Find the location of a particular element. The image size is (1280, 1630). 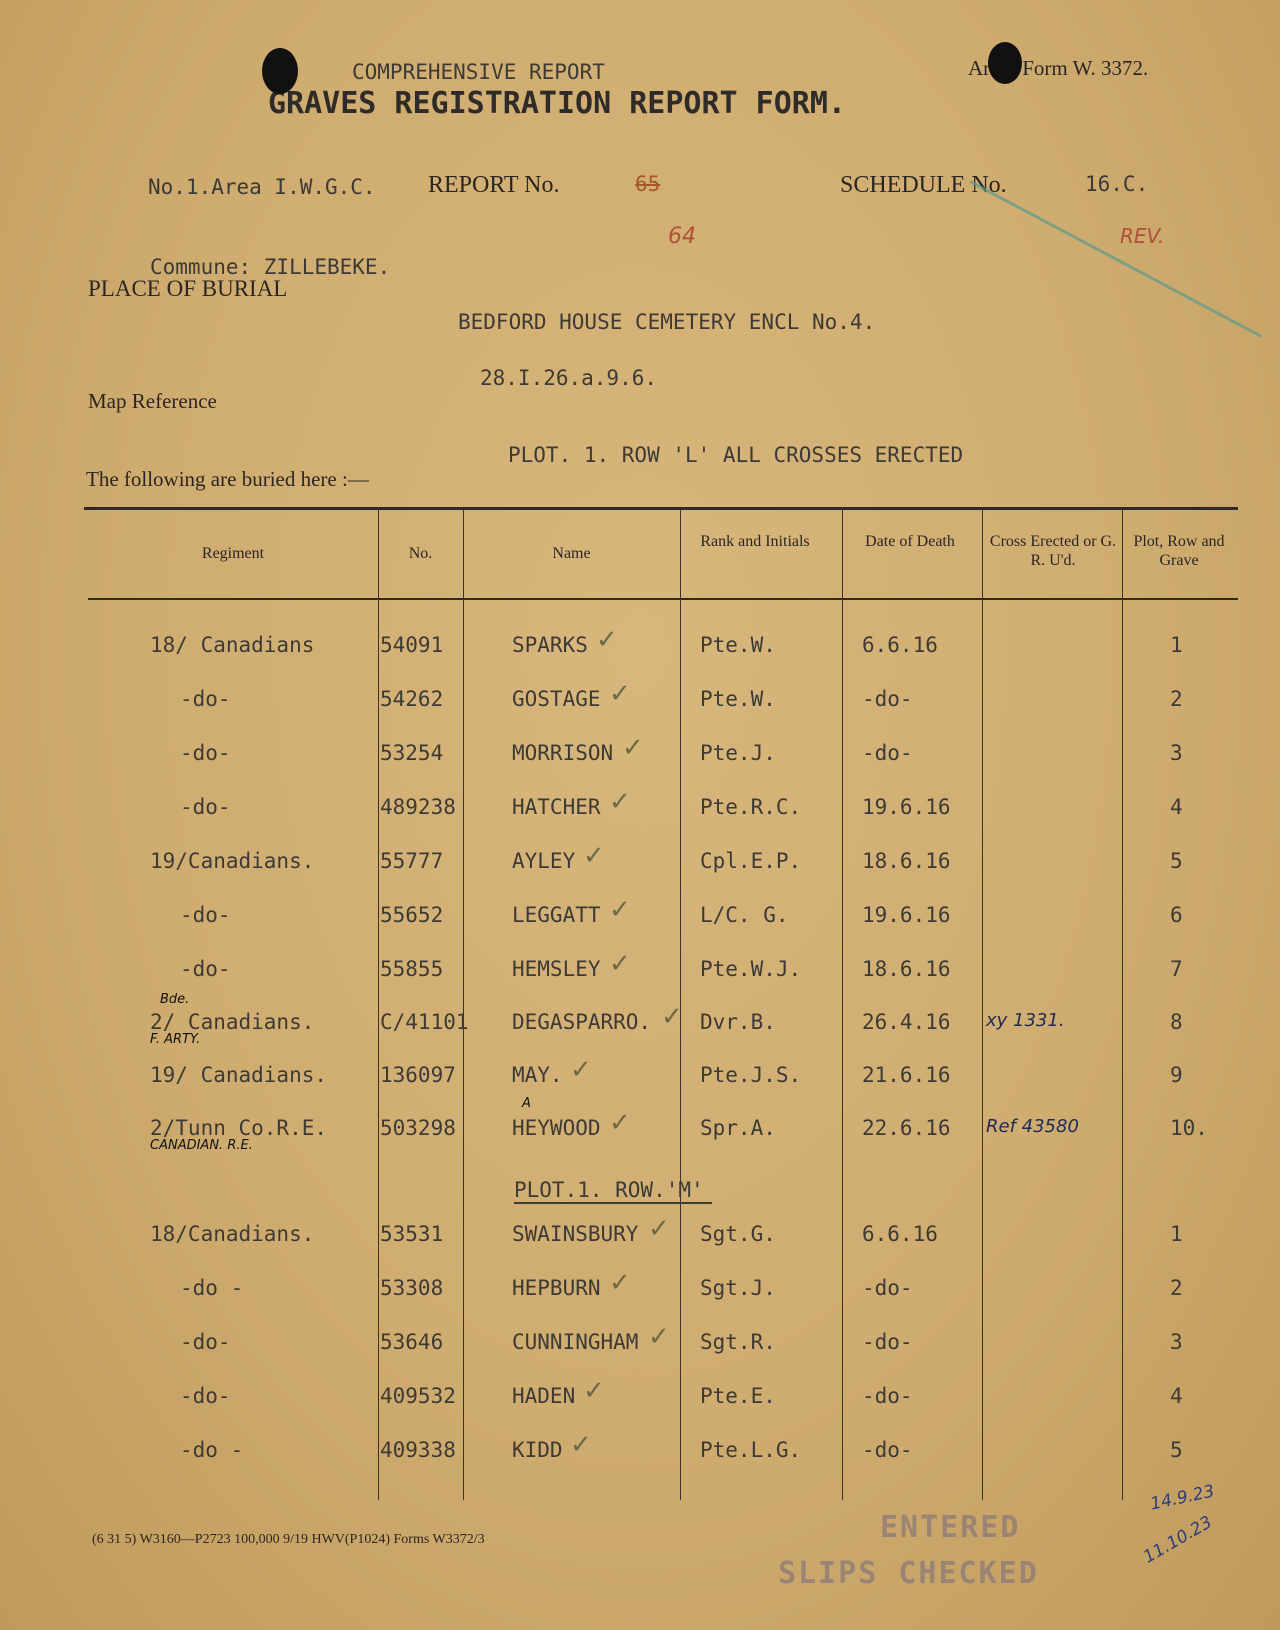

table-header-rule is located at coordinates (663, 599).